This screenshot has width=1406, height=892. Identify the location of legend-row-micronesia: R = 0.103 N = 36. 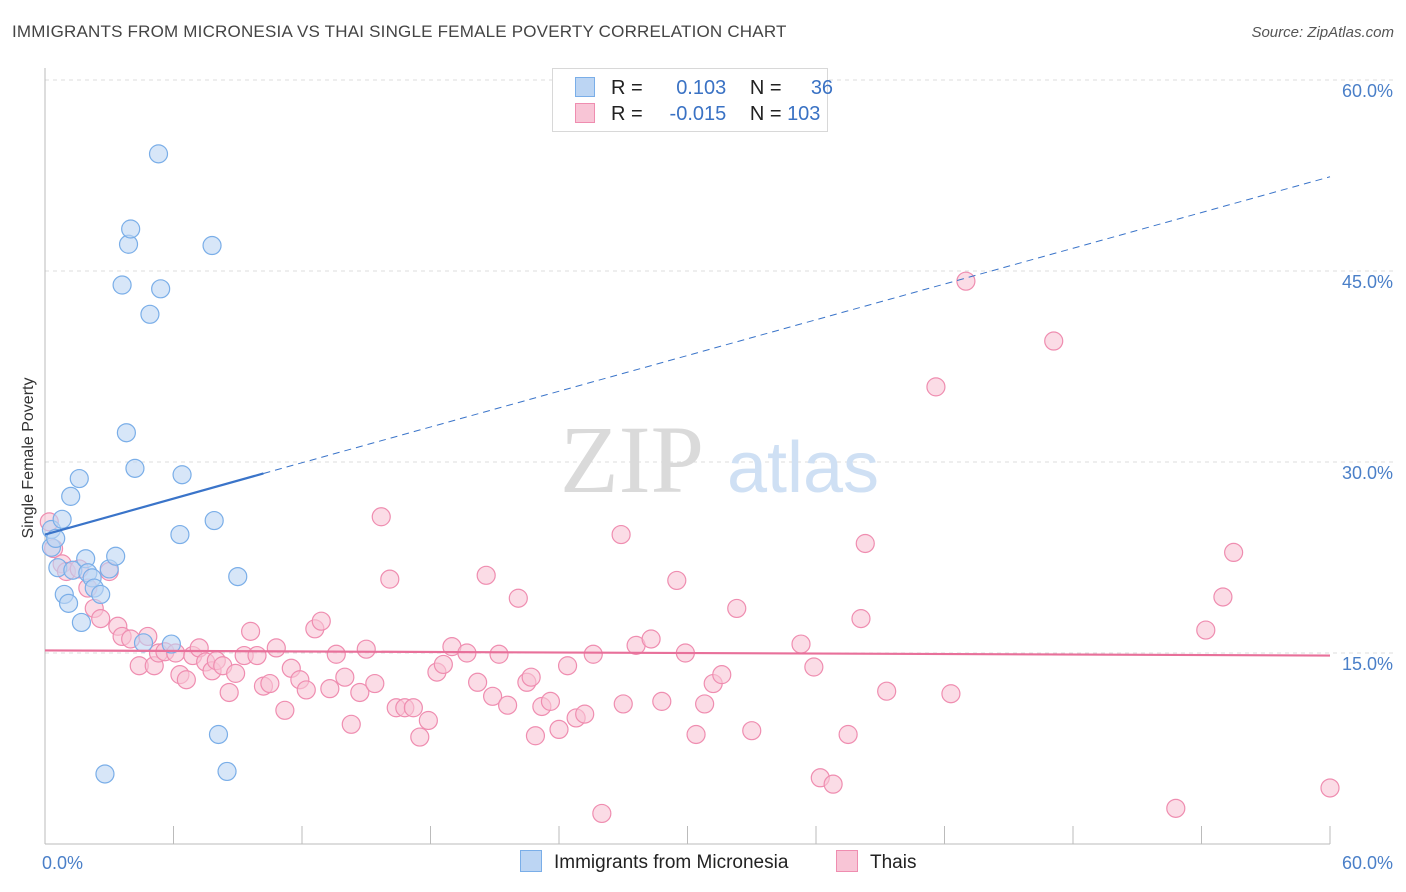
(704, 88).